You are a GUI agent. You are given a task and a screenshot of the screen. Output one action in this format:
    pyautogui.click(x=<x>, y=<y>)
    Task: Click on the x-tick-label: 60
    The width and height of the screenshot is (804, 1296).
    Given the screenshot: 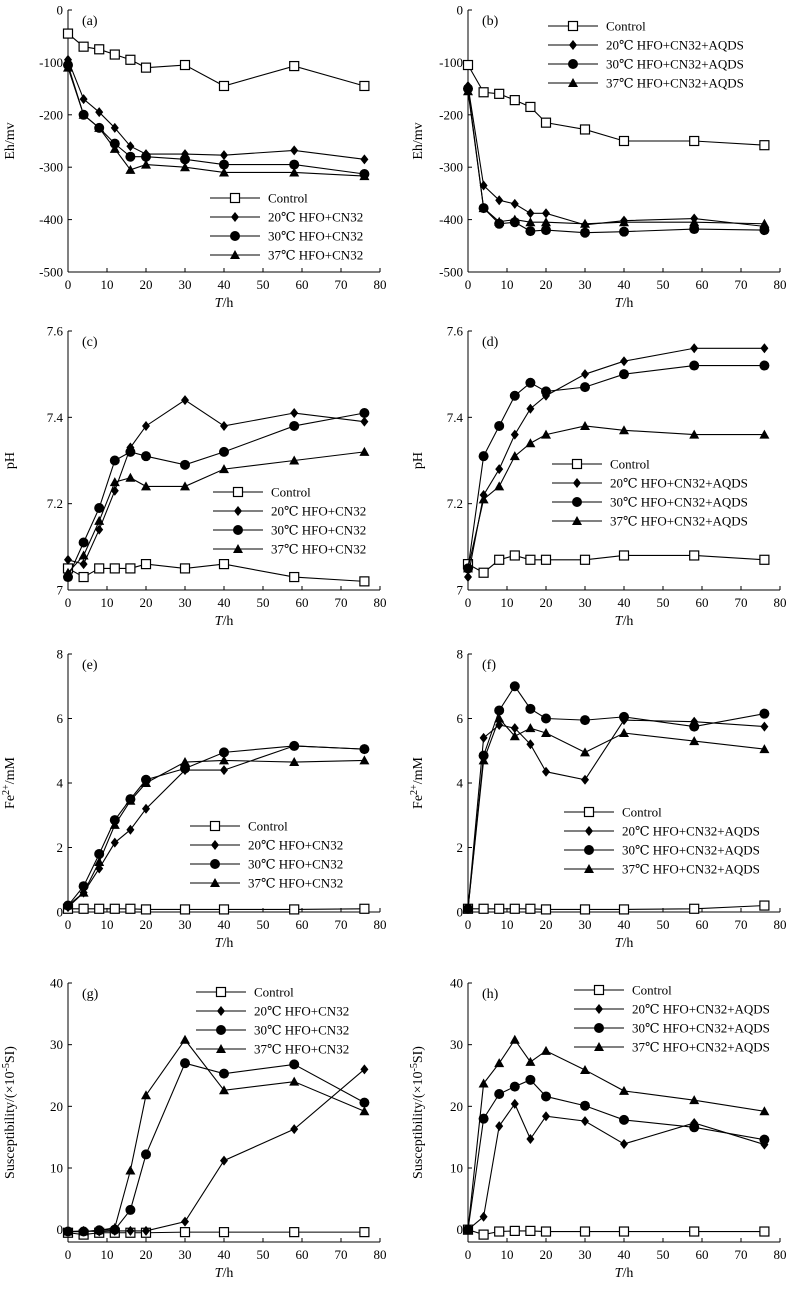 What is the action you would take?
    pyautogui.click(x=302, y=284)
    